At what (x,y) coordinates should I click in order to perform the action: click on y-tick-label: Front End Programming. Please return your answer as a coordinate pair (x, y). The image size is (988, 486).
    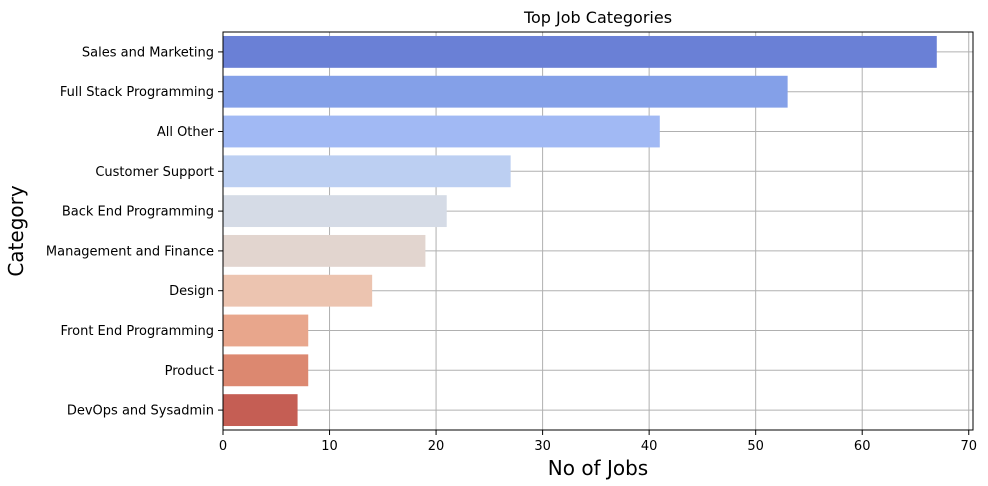
    Looking at the image, I should click on (137, 331).